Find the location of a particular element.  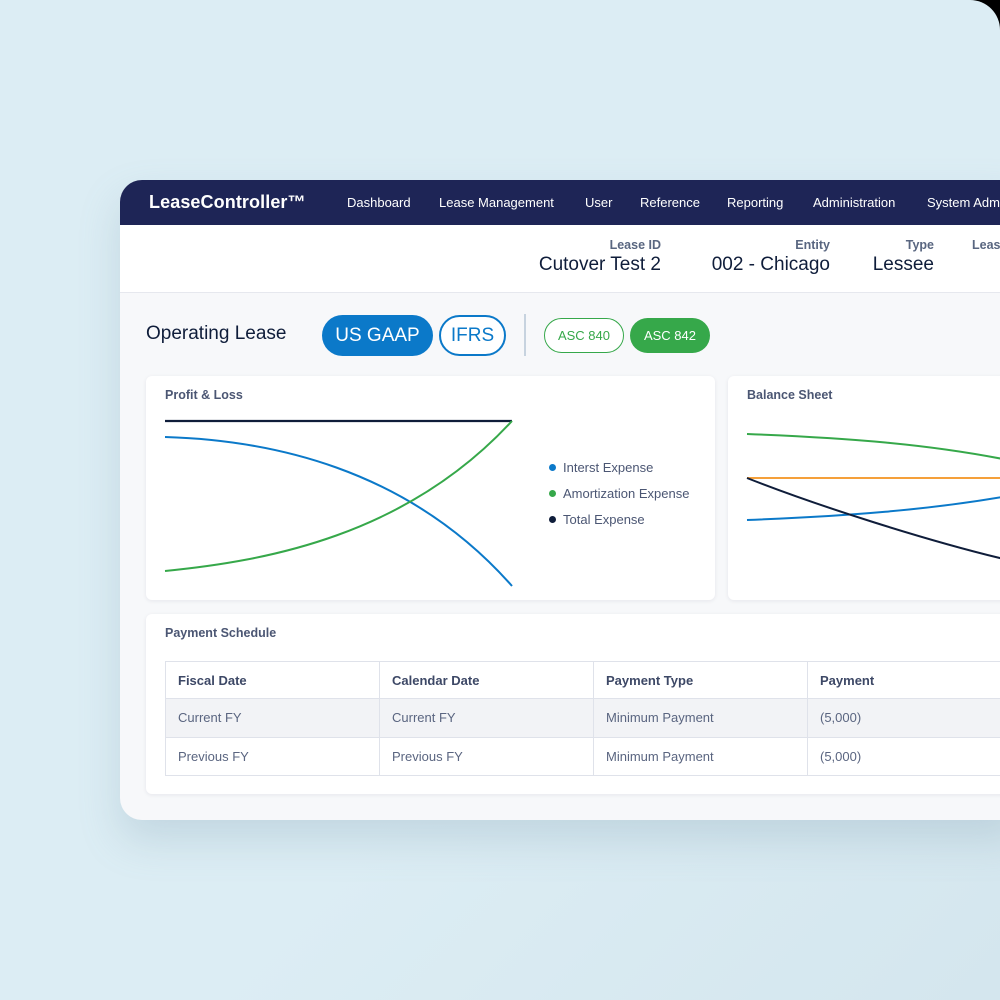

type-field: Type Lessee is located at coordinates (903, 257).